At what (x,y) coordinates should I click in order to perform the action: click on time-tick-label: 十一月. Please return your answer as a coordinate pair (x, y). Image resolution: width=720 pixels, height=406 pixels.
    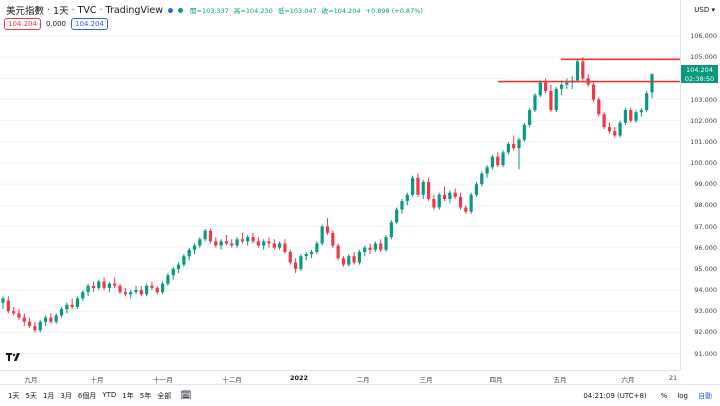
    Looking at the image, I should click on (163, 380).